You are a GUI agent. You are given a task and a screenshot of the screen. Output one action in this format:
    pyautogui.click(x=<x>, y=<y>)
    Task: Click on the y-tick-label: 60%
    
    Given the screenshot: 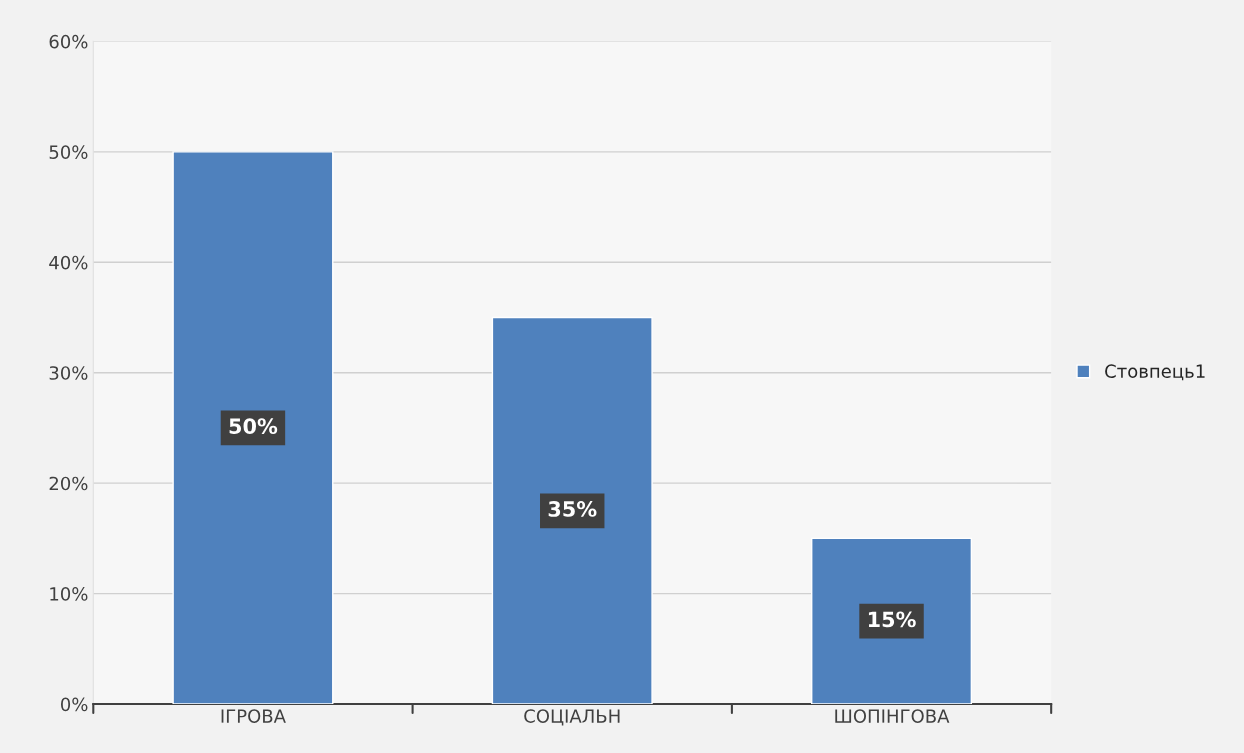 What is the action you would take?
    pyautogui.click(x=68, y=41)
    